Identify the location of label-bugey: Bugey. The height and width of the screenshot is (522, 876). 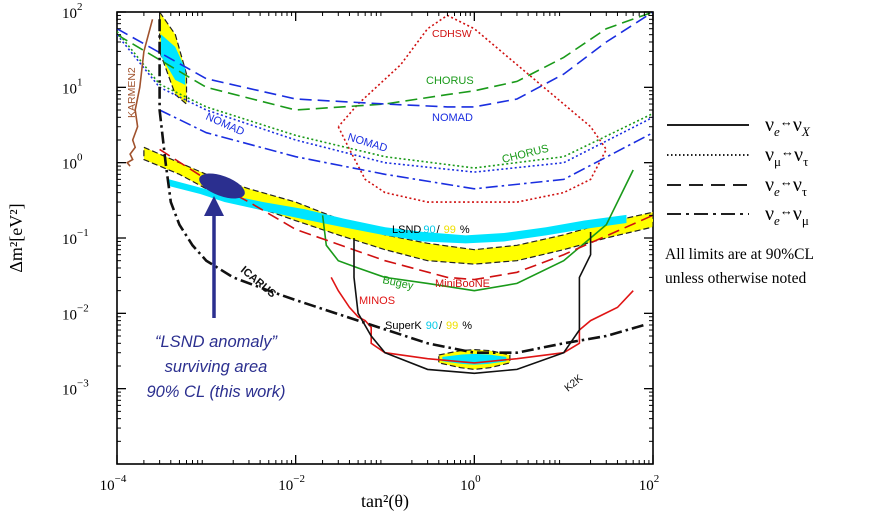
(397, 283).